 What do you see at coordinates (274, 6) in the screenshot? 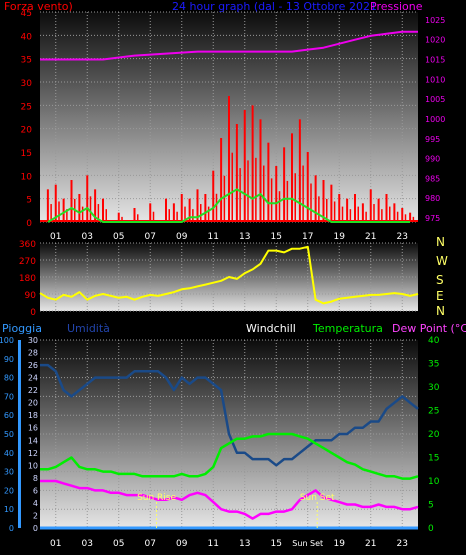
I see `chart-title: 24 hour graph (dal - 13 Ottobre 2021` at bounding box center [274, 6].